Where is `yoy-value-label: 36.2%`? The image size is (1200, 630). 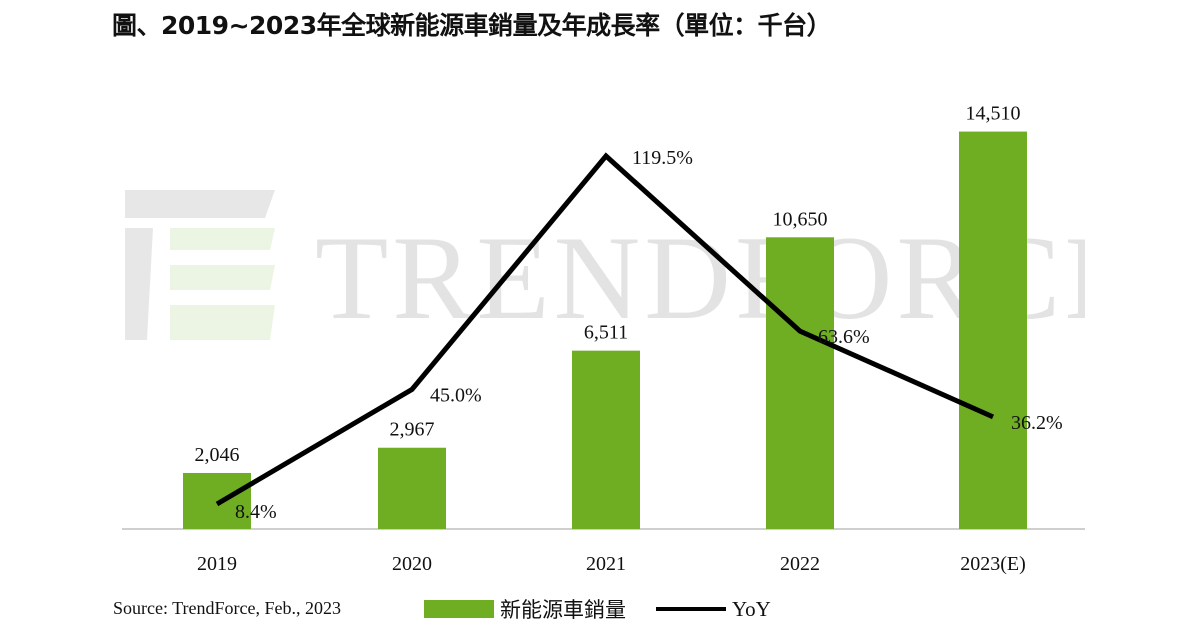 yoy-value-label: 36.2% is located at coordinates (1037, 423).